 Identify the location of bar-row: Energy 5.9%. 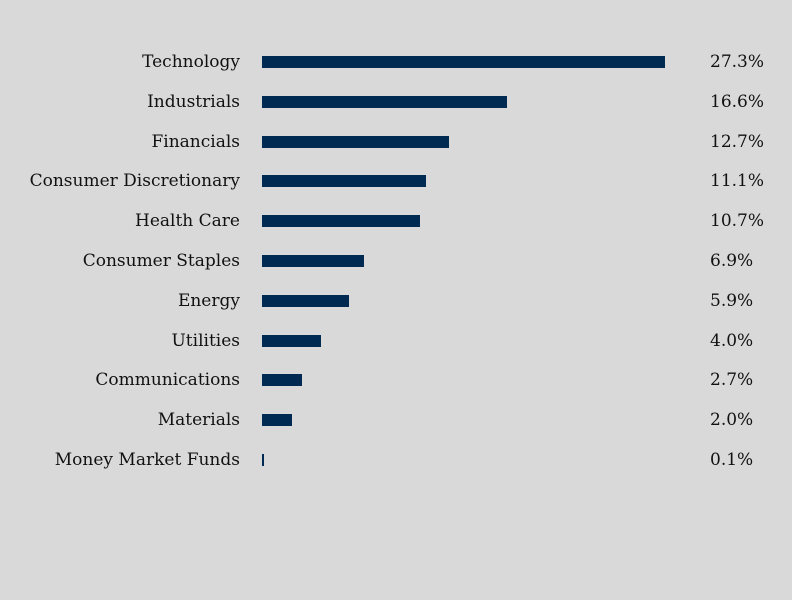
(396, 301).